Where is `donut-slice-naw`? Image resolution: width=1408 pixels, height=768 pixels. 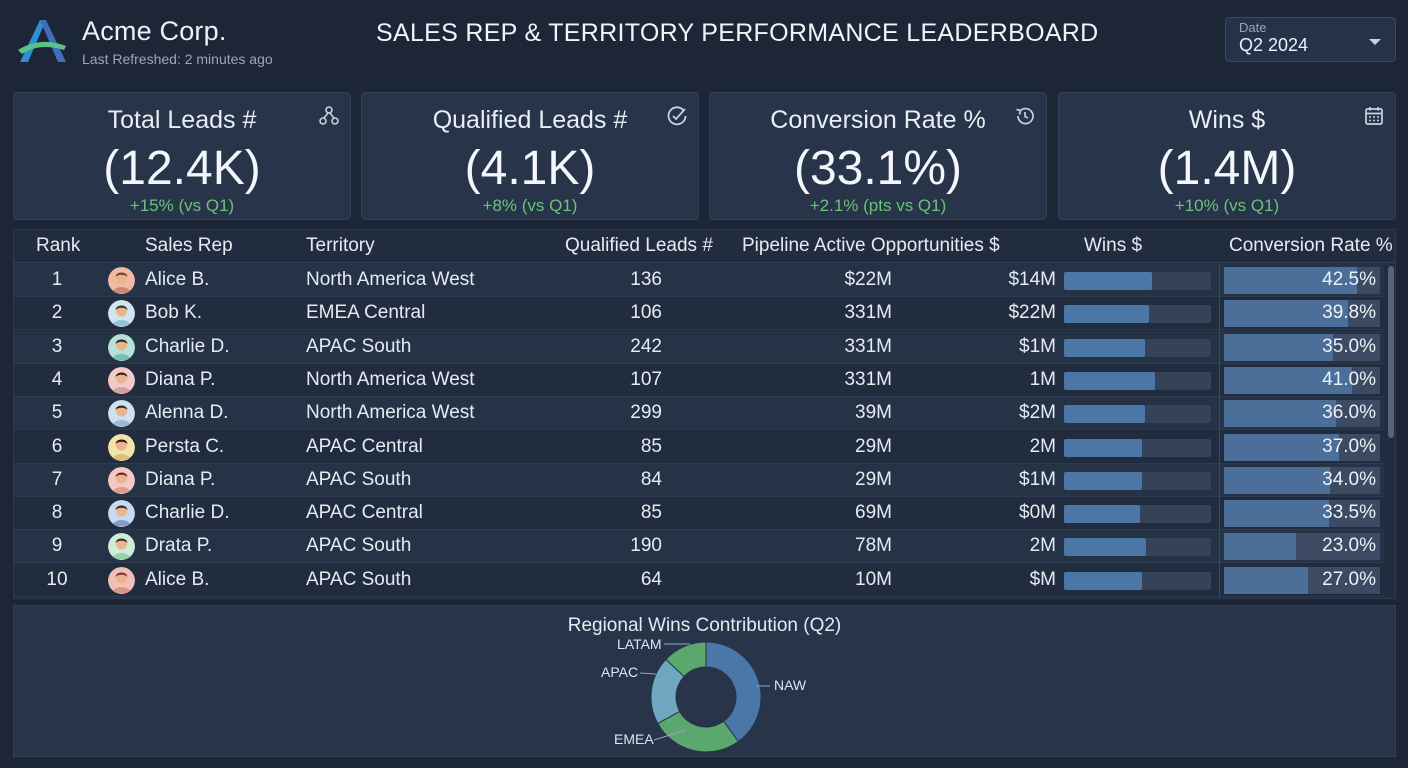
donut-slice-naw is located at coordinates (733, 692).